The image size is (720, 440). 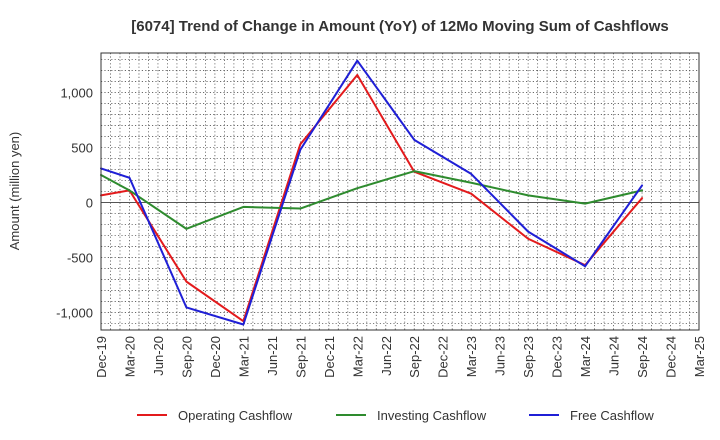 What do you see at coordinates (357, 356) in the screenshot?
I see `x-tick-label: Mar-22` at bounding box center [357, 356].